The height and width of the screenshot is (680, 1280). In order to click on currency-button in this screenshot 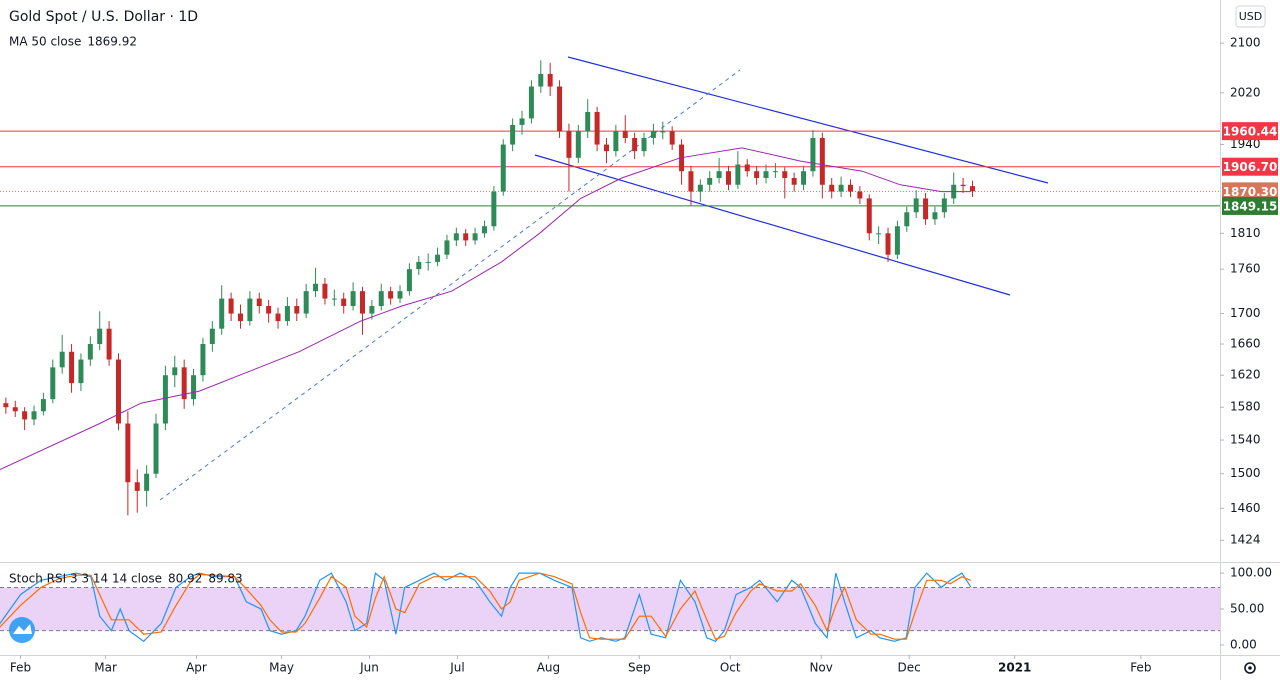, I will do `click(1250, 16)`.